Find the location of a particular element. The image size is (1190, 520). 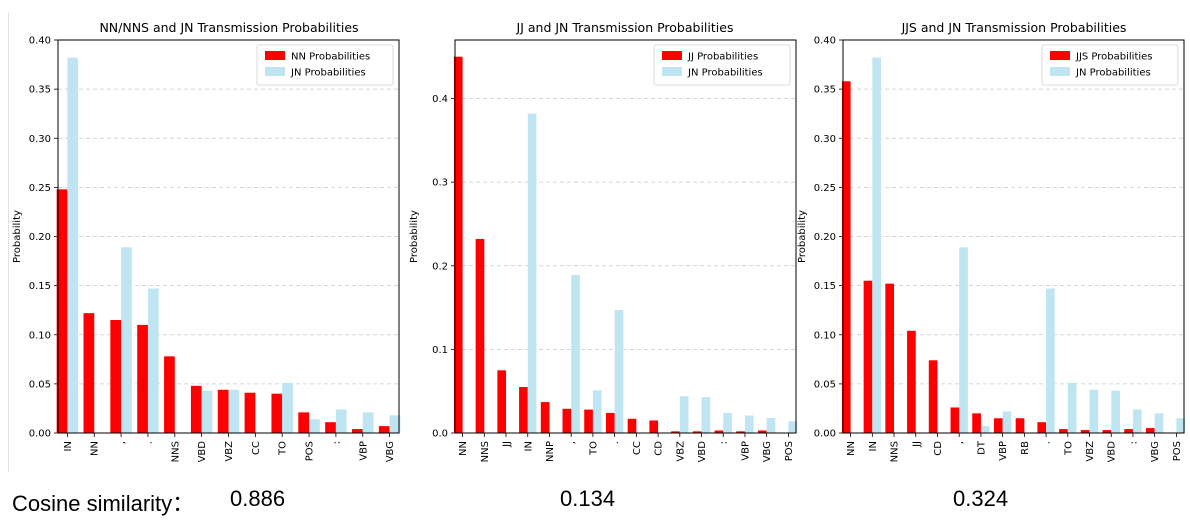

chart2-xtick-label: IN is located at coordinates (528, 446).